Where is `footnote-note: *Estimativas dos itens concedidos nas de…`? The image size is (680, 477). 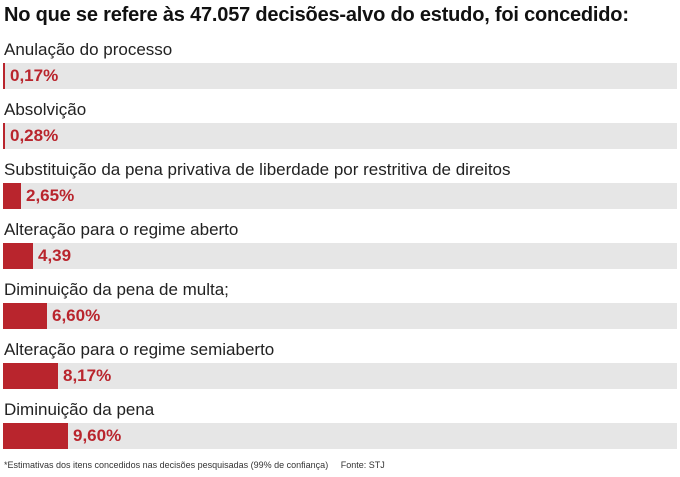
footnote-note: *Estimativas dos itens concedidos nas de… is located at coordinates (166, 465).